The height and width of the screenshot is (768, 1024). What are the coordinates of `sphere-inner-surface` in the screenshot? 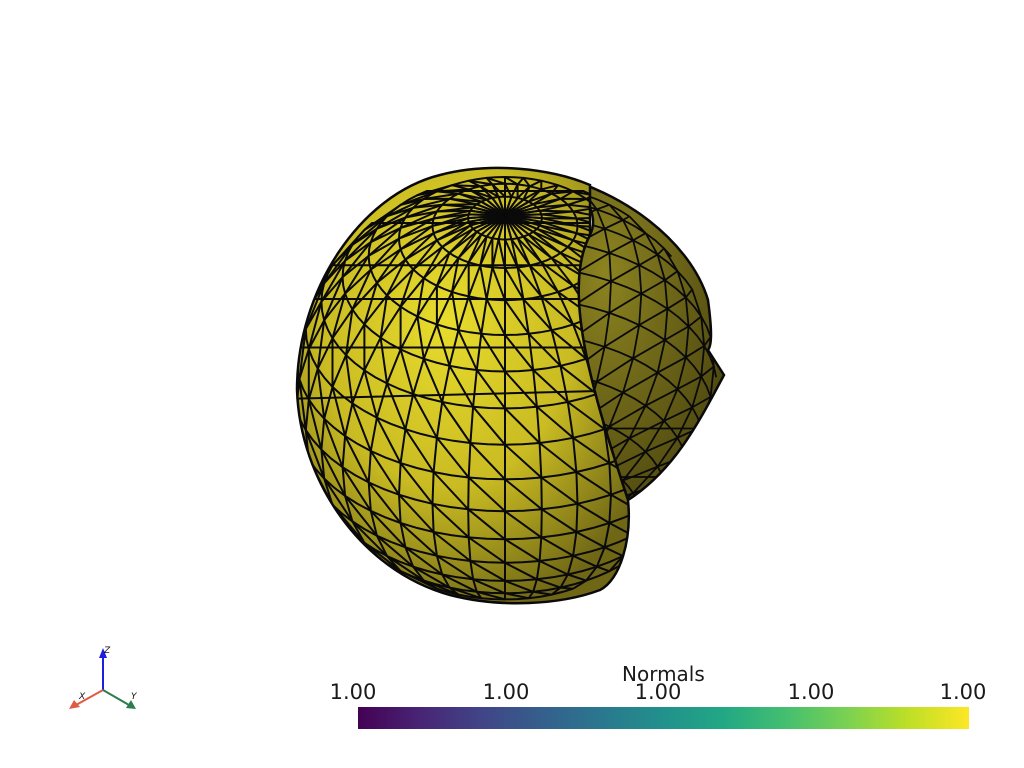 It's located at (640, 354).